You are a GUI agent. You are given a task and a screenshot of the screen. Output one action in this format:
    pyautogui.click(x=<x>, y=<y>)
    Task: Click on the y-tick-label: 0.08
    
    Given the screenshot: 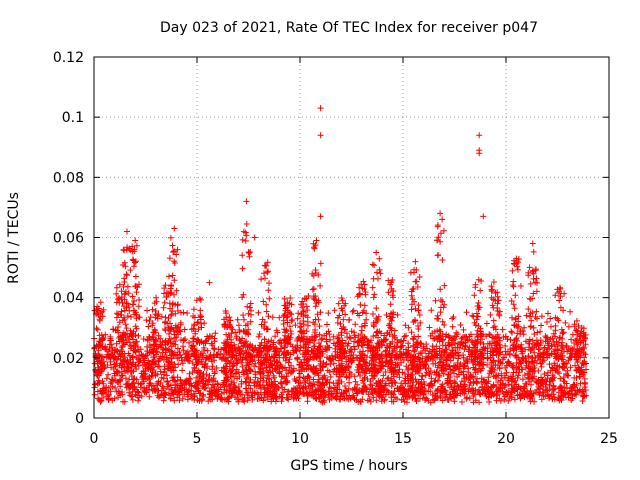 What is the action you would take?
    pyautogui.click(x=68, y=178)
    